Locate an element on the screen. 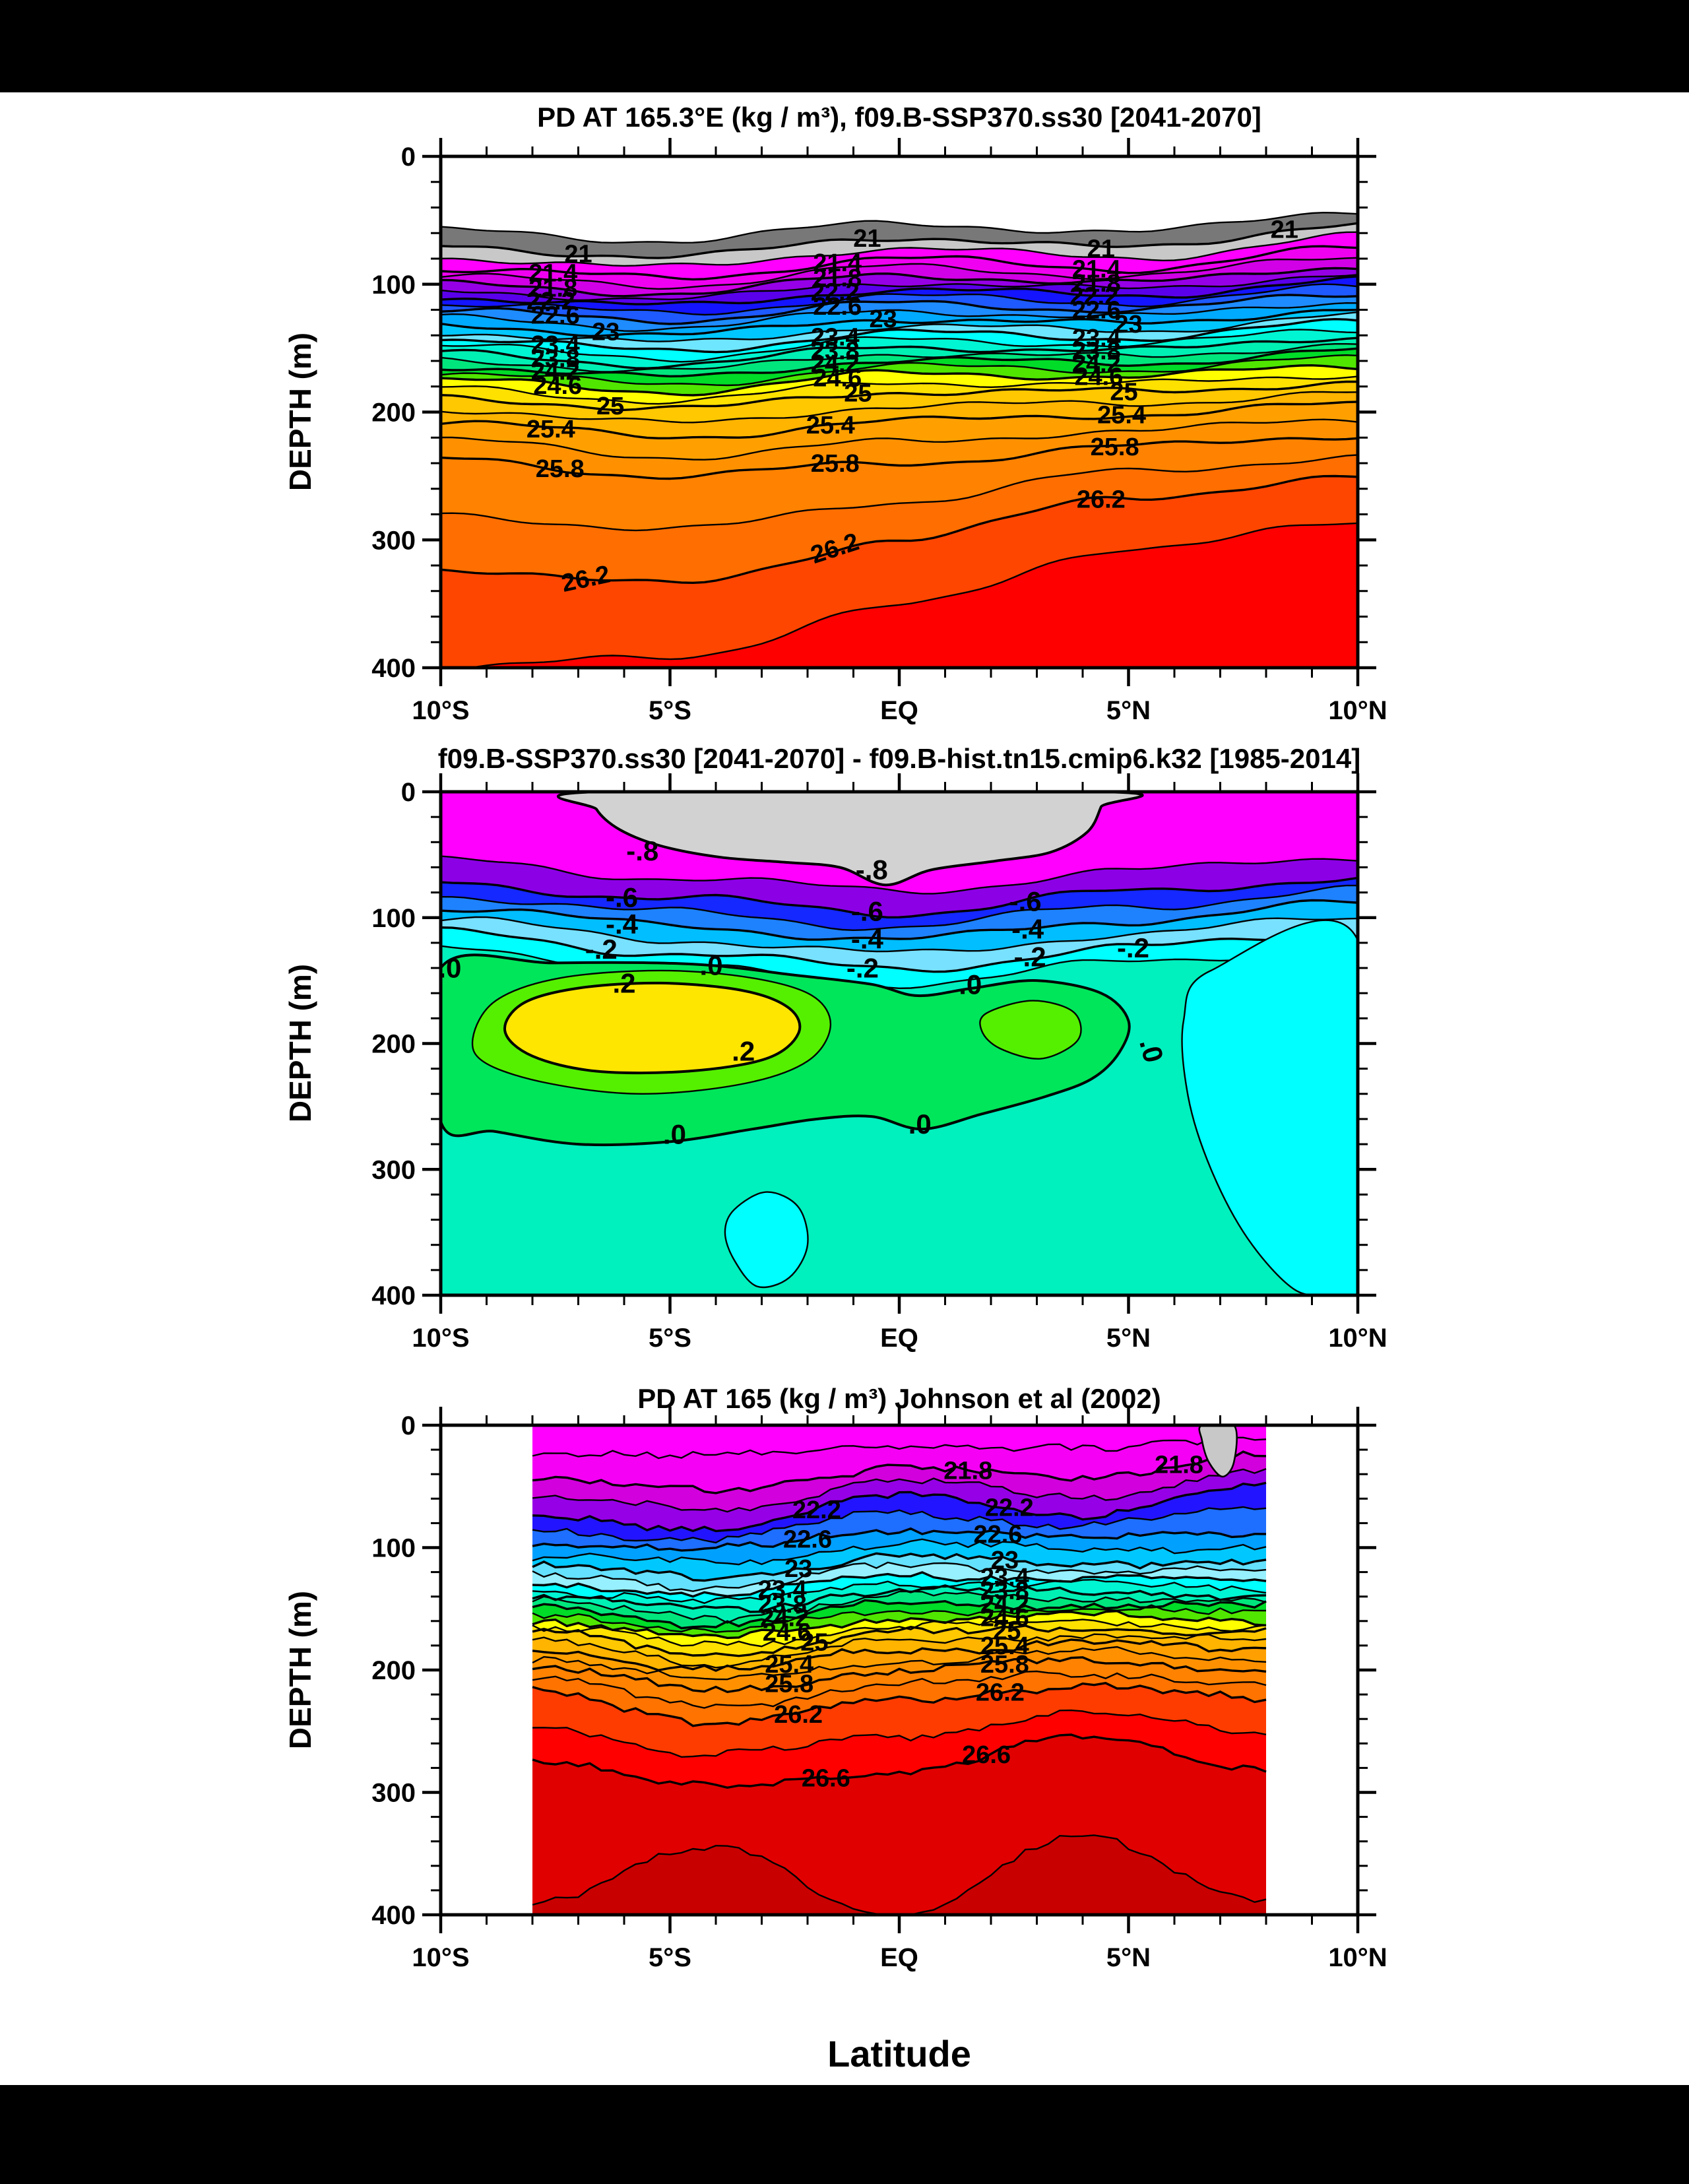 Image resolution: width=1689 pixels, height=2184 pixels. contour-label: 26.6 is located at coordinates (826, 1778).